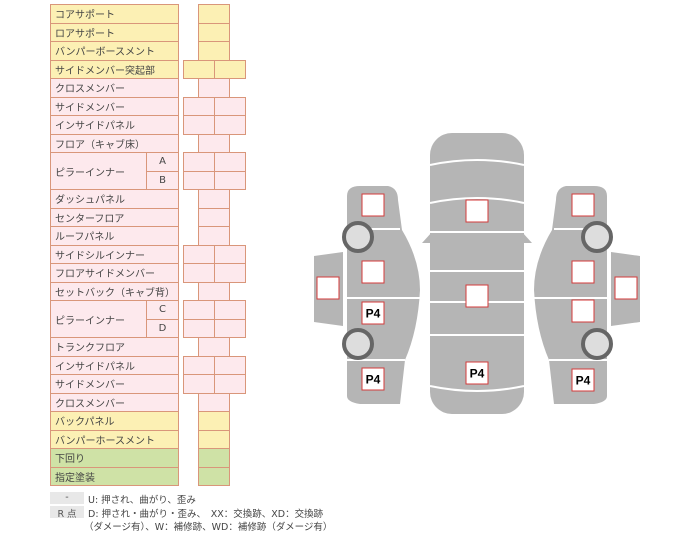 Image resolution: width=692 pixels, height=535 pixels. Describe the element at coordinates (214, 476) in the screenshot. I see `check-cell` at that location.